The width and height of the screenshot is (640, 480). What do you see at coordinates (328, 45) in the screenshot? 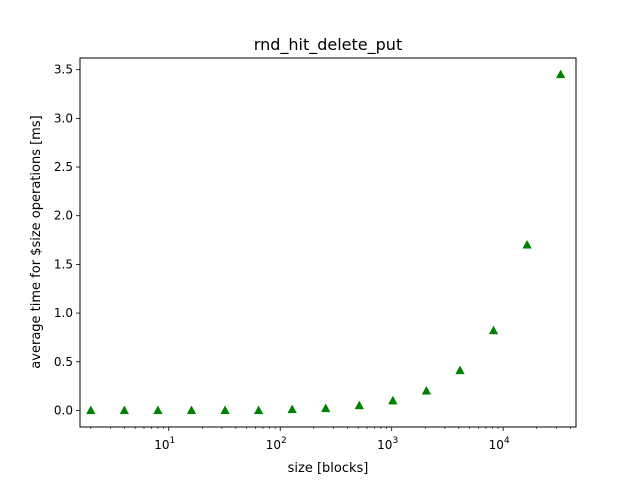
I see `chart-title: rnd_hit_delete_put` at bounding box center [328, 45].